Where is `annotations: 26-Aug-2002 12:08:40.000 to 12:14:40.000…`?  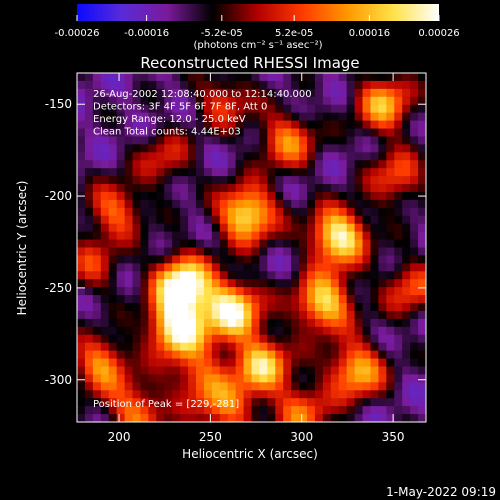 annotations: 26-Aug-2002 12:08:40.000 to 12:14:40.000… is located at coordinates (202, 113).